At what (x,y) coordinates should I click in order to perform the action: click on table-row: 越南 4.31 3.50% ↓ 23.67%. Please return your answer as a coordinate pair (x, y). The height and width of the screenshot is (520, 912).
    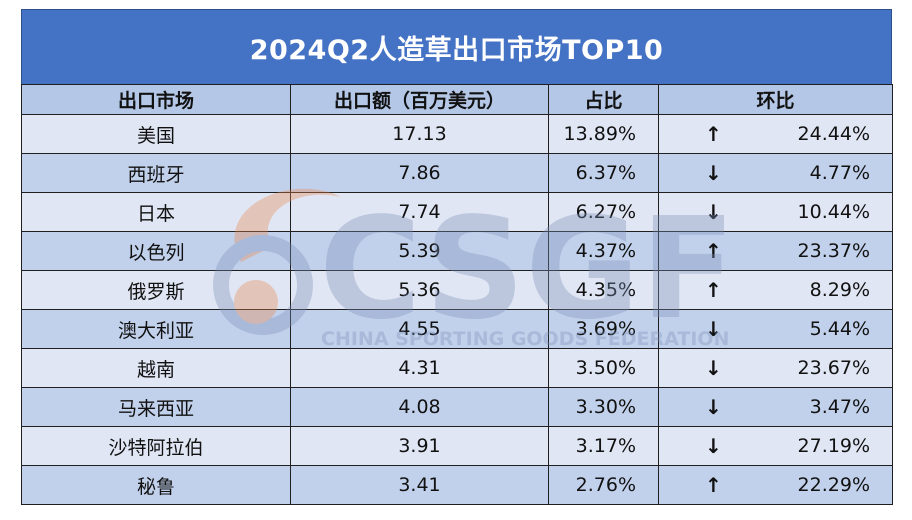
    Looking at the image, I should click on (457, 368).